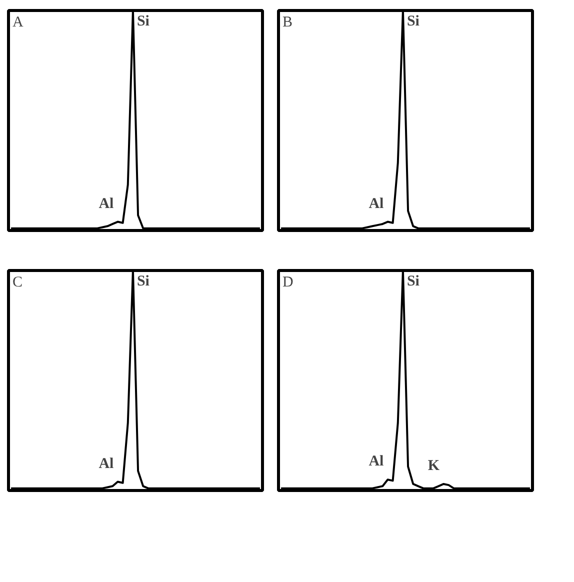 Image resolution: width=574 pixels, height=582 pixels. What do you see at coordinates (434, 466) in the screenshot?
I see `annotation: K` at bounding box center [434, 466].